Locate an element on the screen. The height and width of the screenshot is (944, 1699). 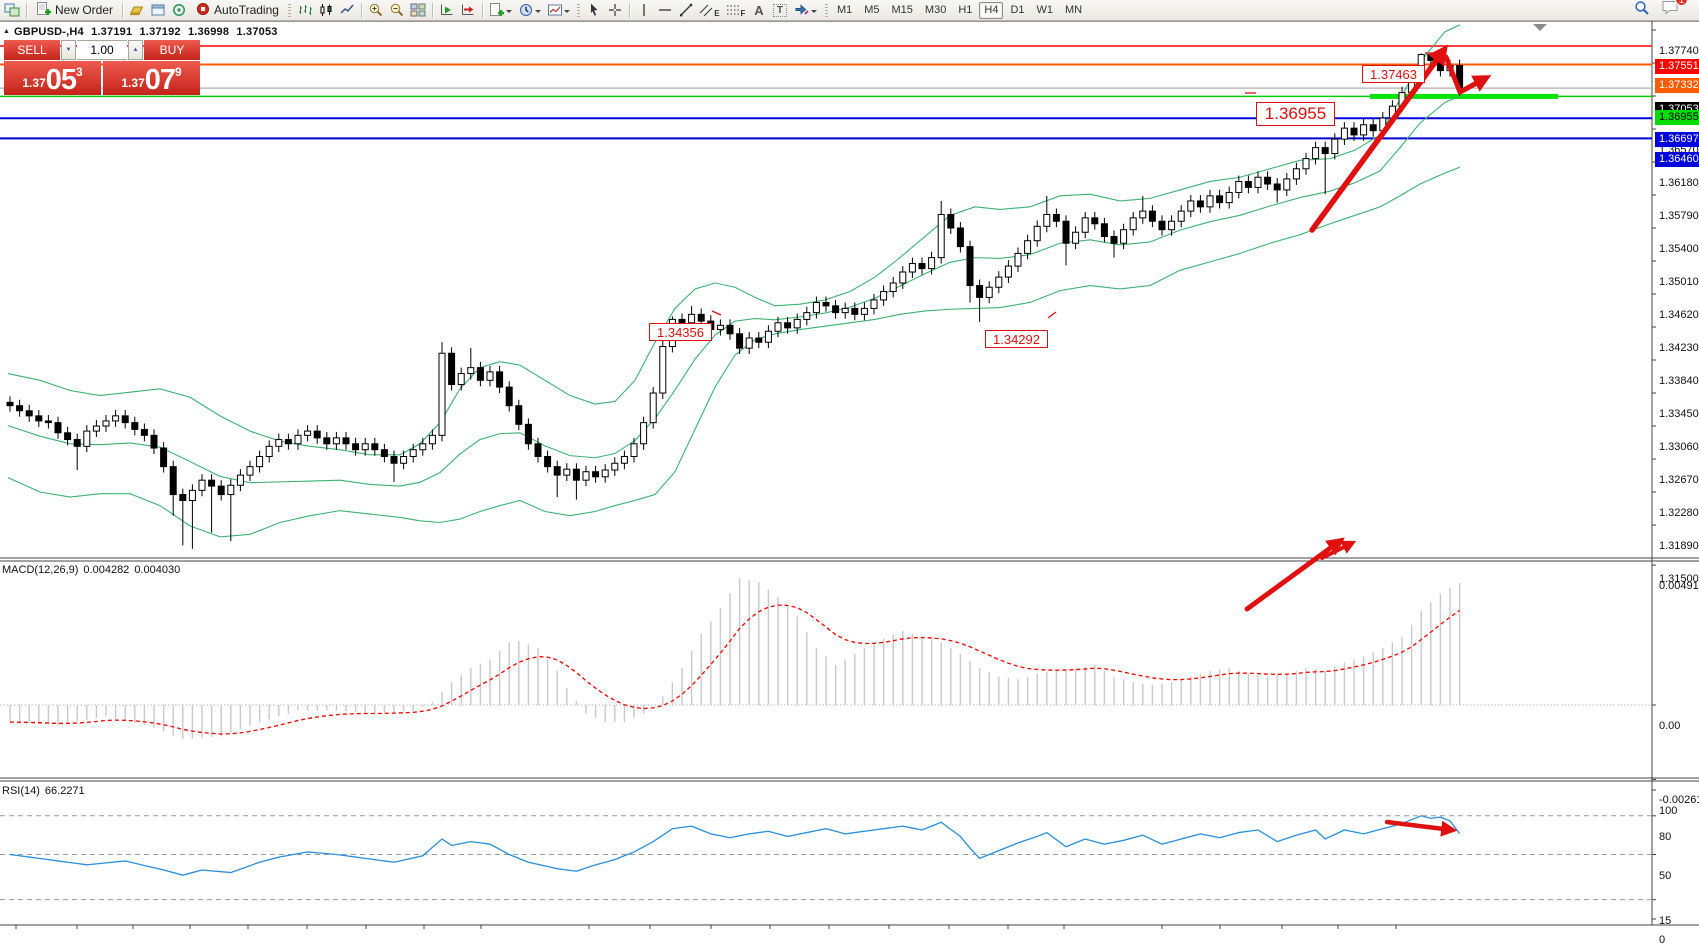
buy-price-button: 1.37 07 9 is located at coordinates (151, 78).